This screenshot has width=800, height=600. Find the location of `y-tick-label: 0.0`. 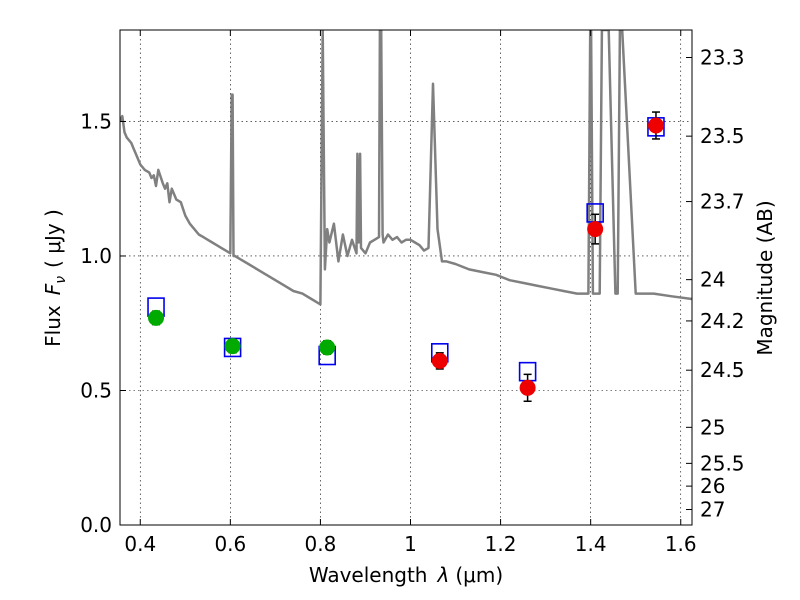

y-tick-label: 0.0 is located at coordinates (96, 525).